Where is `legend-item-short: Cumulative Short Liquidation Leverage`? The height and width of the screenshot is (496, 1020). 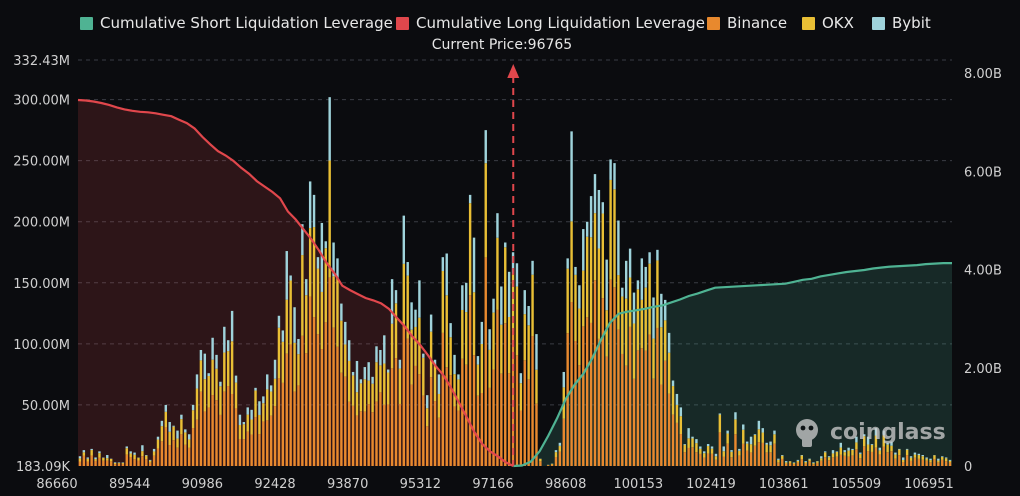
legend-item-short: Cumulative Short Liquidation Leverage is located at coordinates (236, 23).